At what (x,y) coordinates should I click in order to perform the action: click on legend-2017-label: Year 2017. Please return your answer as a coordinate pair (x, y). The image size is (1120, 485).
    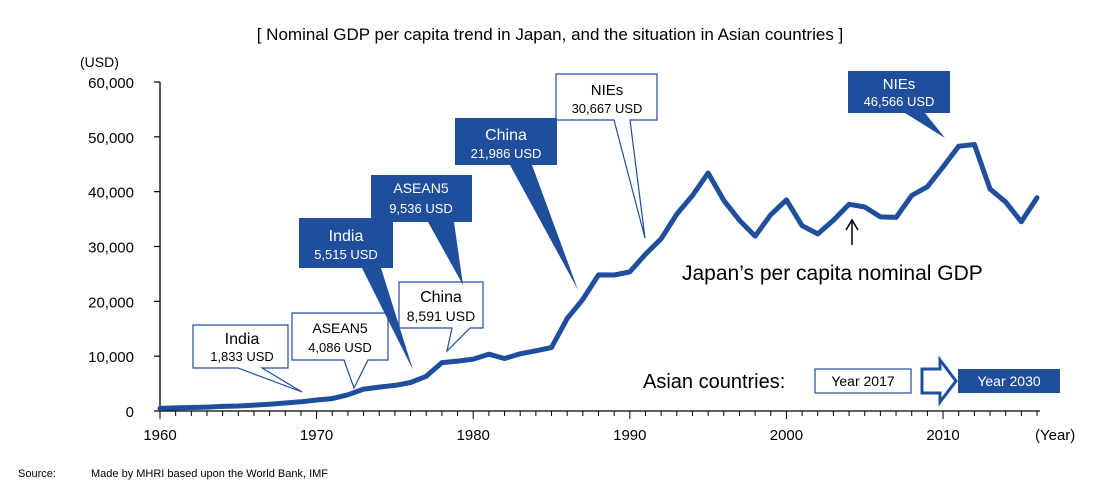
    Looking at the image, I should click on (863, 381).